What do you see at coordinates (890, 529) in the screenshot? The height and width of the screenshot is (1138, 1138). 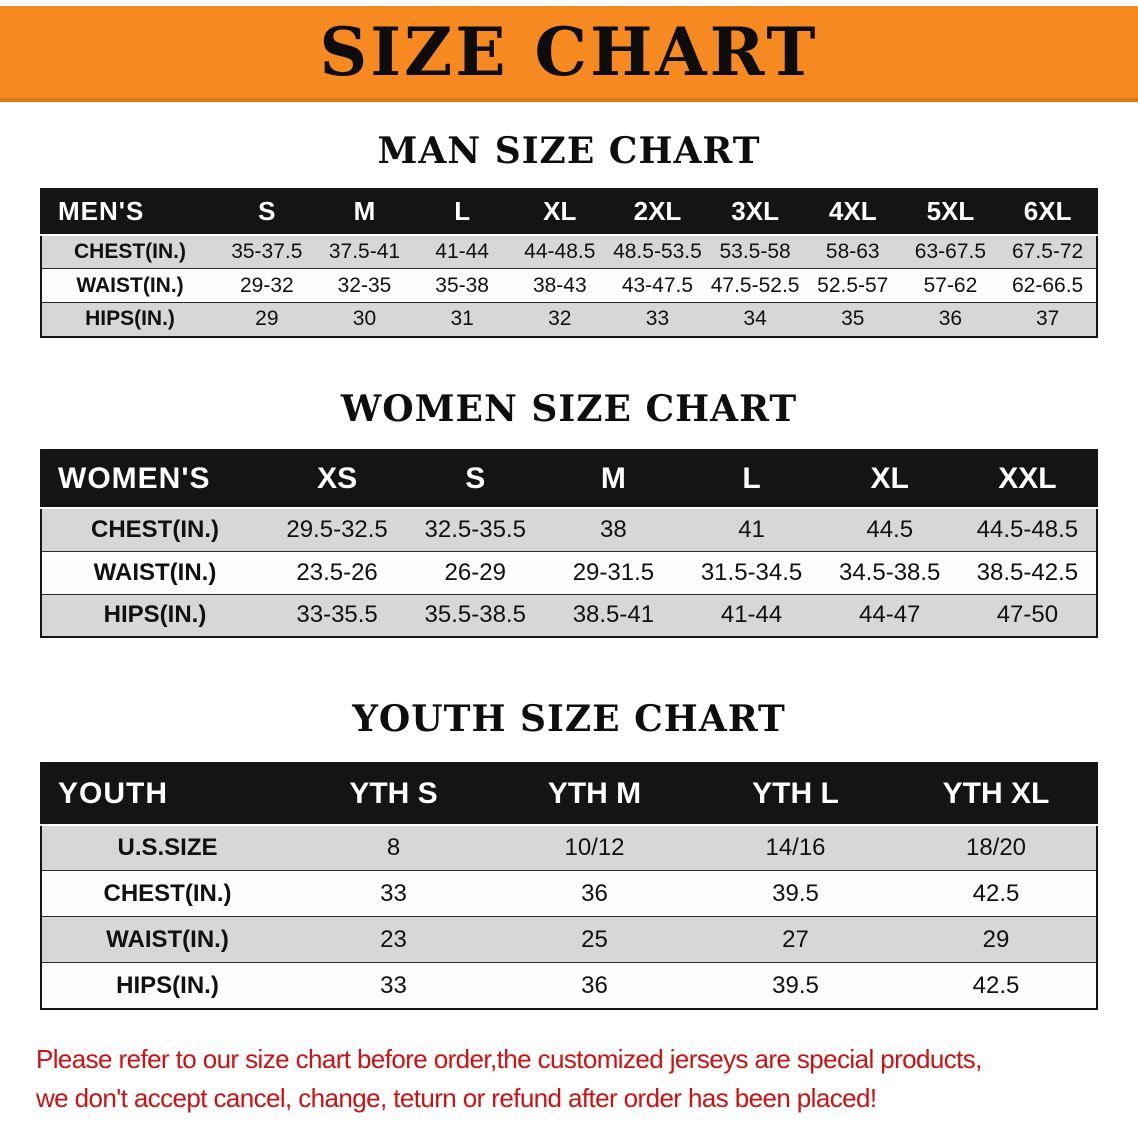 I see `value-cell: 44.5` at bounding box center [890, 529].